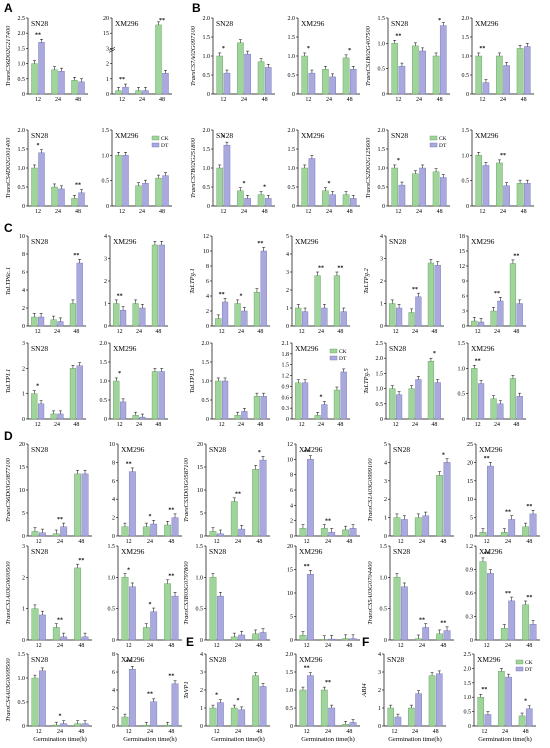 The image size is (550, 748). What do you see at coordinates (366, 281) in the screenshot?
I see `y-axis-label: TaLTPg.2` at bounding box center [366, 281].